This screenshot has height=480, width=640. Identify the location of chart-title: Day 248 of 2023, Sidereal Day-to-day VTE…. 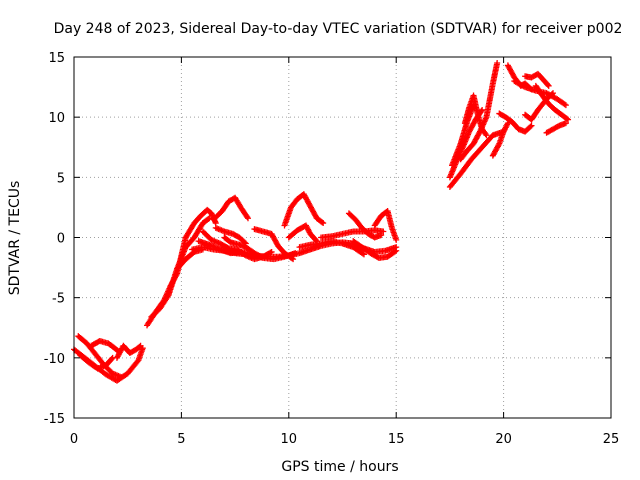
(338, 29).